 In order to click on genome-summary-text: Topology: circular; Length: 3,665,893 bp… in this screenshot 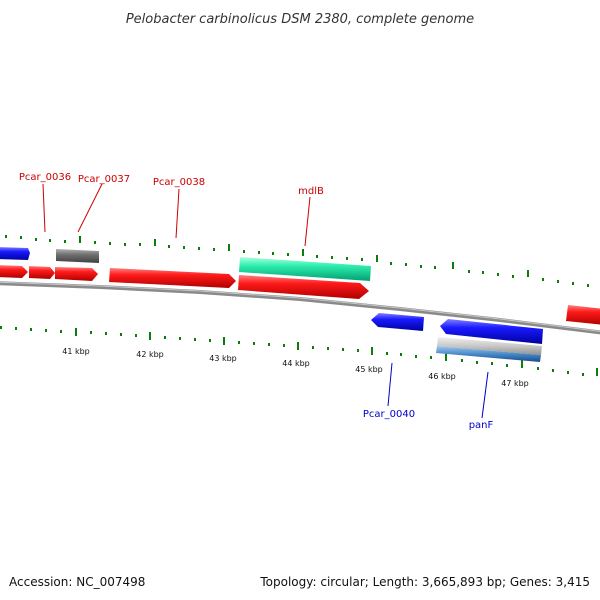, I will do `click(424, 582)`.